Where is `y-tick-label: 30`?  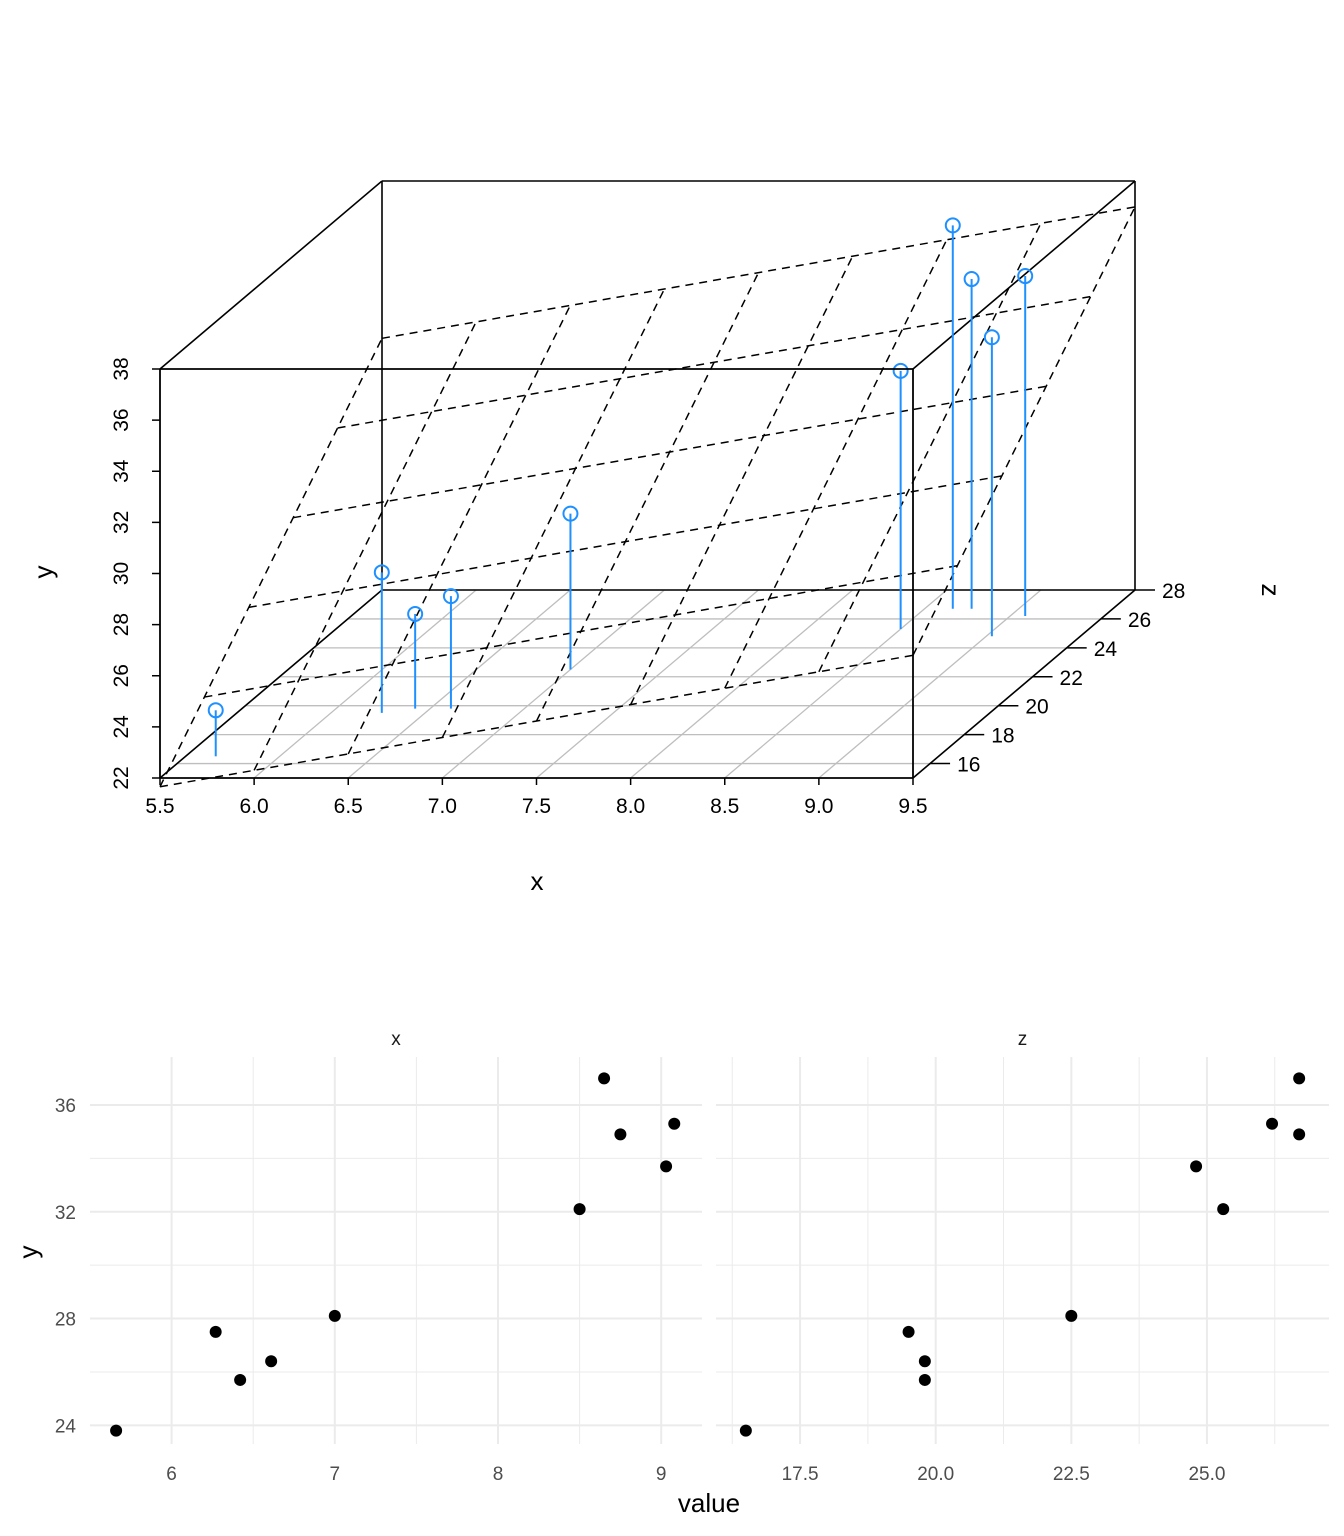
y-tick-label: 30 is located at coordinates (121, 573).